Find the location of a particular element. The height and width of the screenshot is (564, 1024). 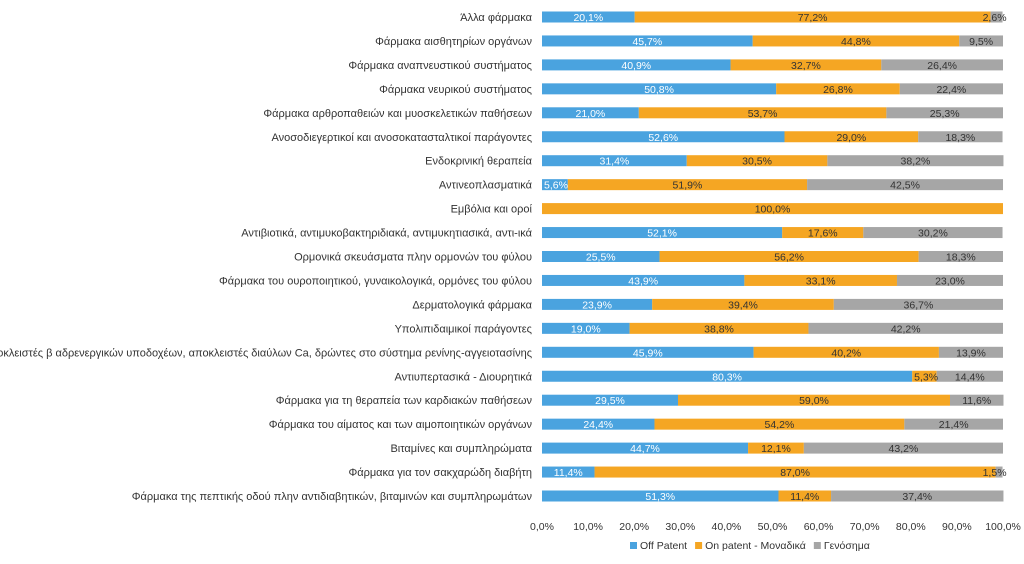

data-label: 22,4% is located at coordinates (951, 90).